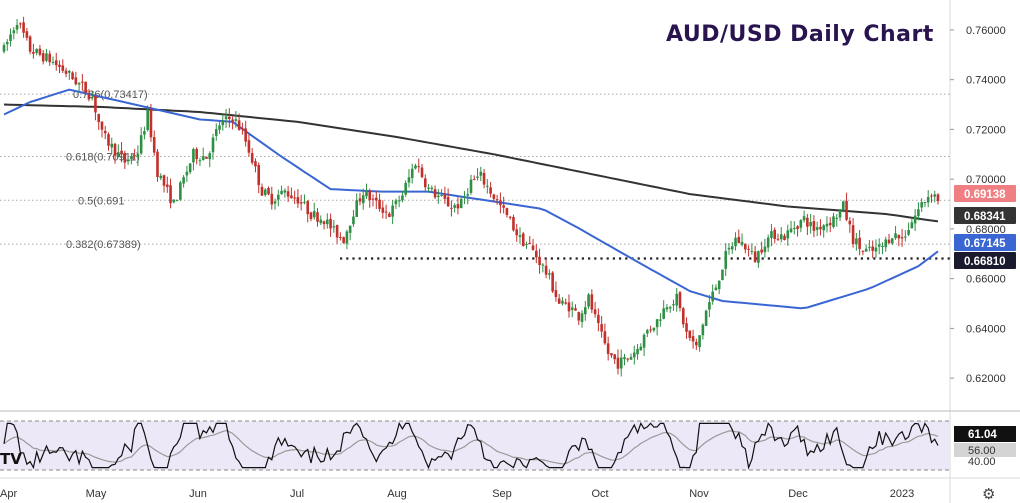  Describe the element at coordinates (599, 494) in the screenshot. I see `month-label: Oct` at that location.